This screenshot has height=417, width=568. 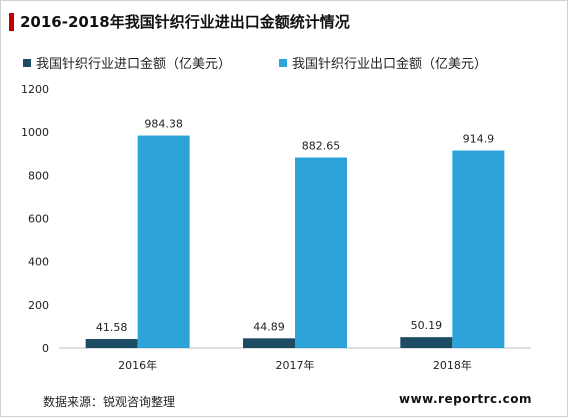 I want to click on y-tick-label: 200, so click(x=38, y=305).